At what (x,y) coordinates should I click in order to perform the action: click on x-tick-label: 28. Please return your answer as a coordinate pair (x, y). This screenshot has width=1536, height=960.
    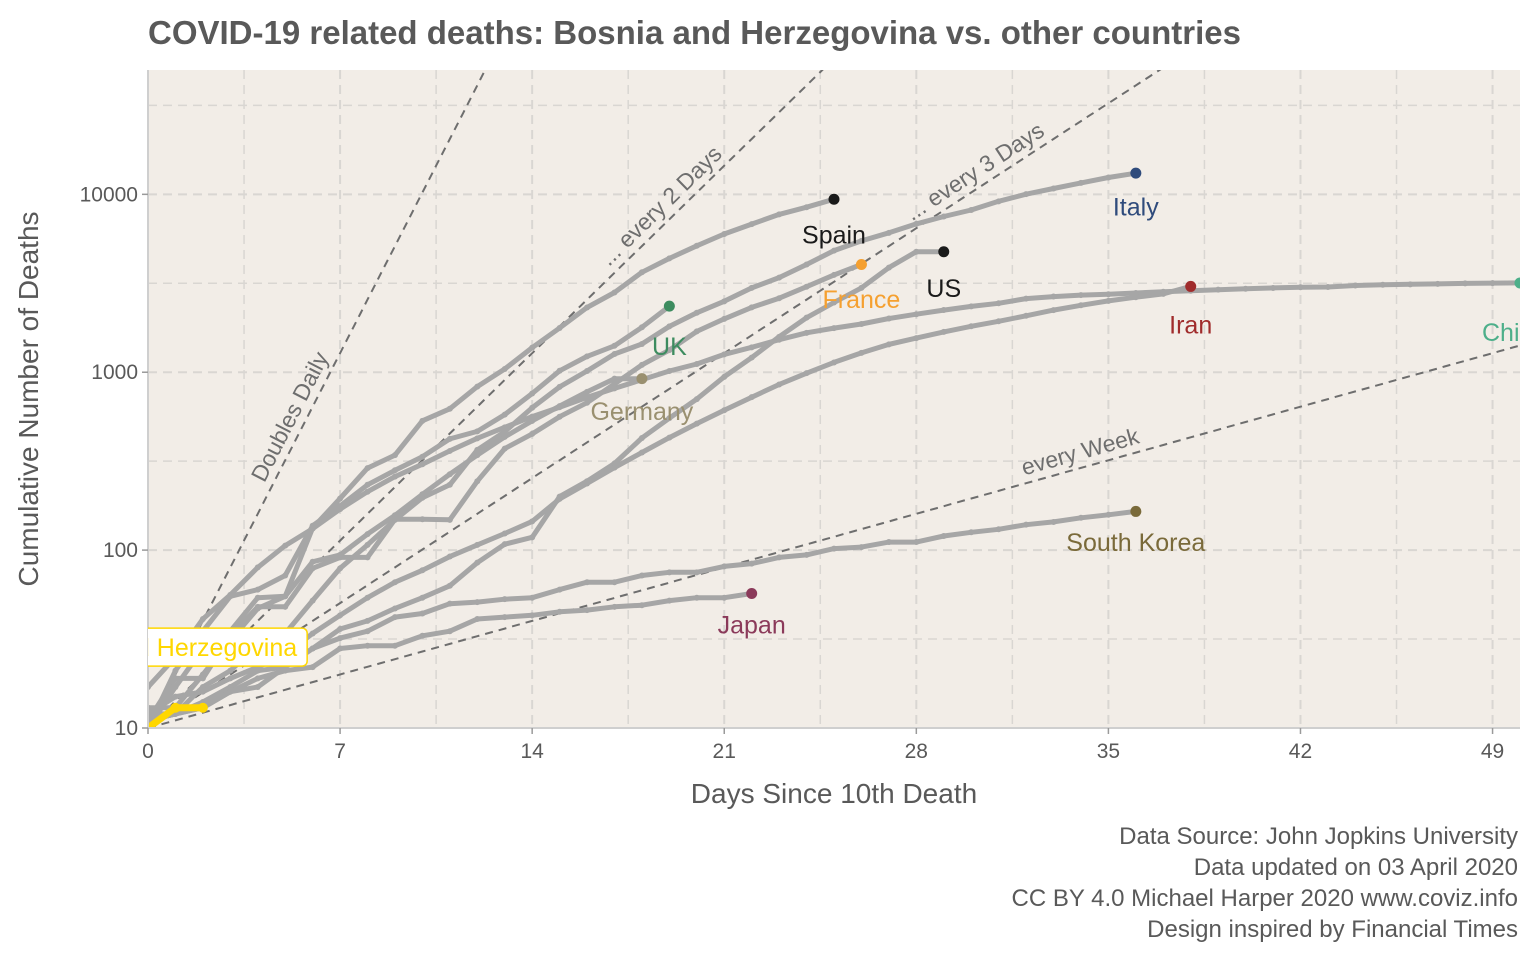
    Looking at the image, I should click on (916, 751).